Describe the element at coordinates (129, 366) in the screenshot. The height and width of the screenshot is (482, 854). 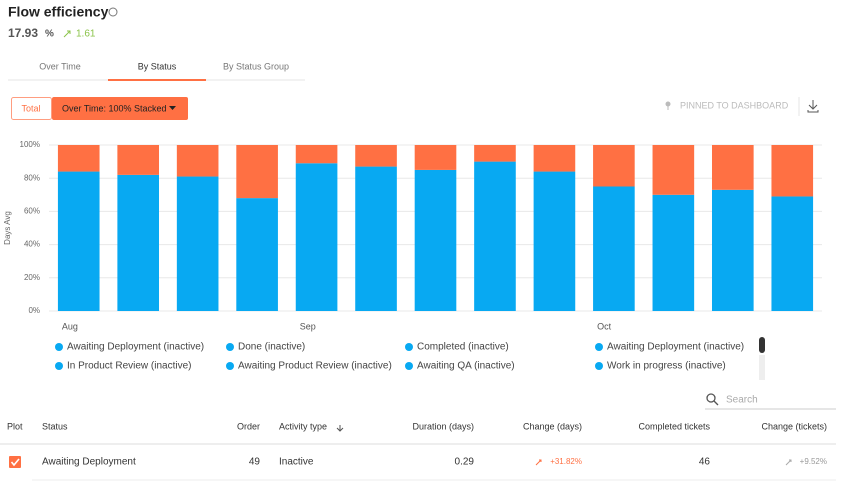
I see `legend-entry: In Product Review (inactive)` at that location.